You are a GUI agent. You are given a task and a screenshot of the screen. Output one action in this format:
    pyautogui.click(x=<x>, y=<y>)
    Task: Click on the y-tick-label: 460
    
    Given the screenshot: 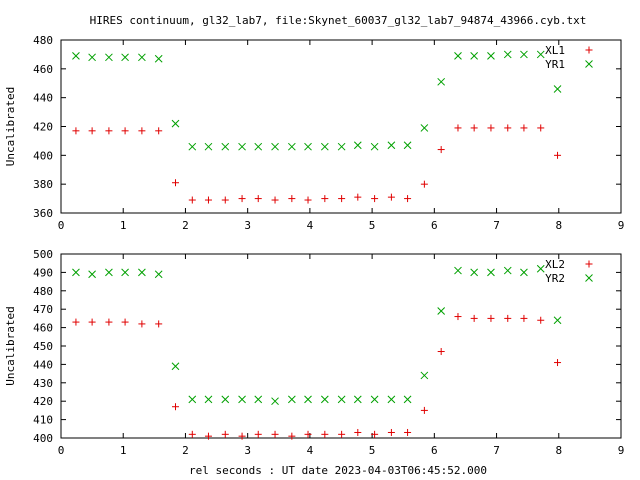 What is the action you would take?
    pyautogui.click(x=43, y=328)
    